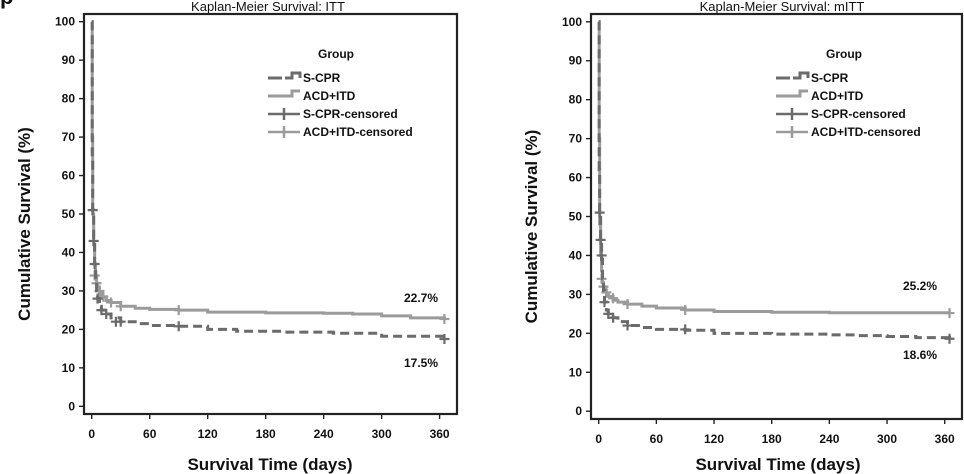  I want to click on corner-fragment: p, so click(6, 4).